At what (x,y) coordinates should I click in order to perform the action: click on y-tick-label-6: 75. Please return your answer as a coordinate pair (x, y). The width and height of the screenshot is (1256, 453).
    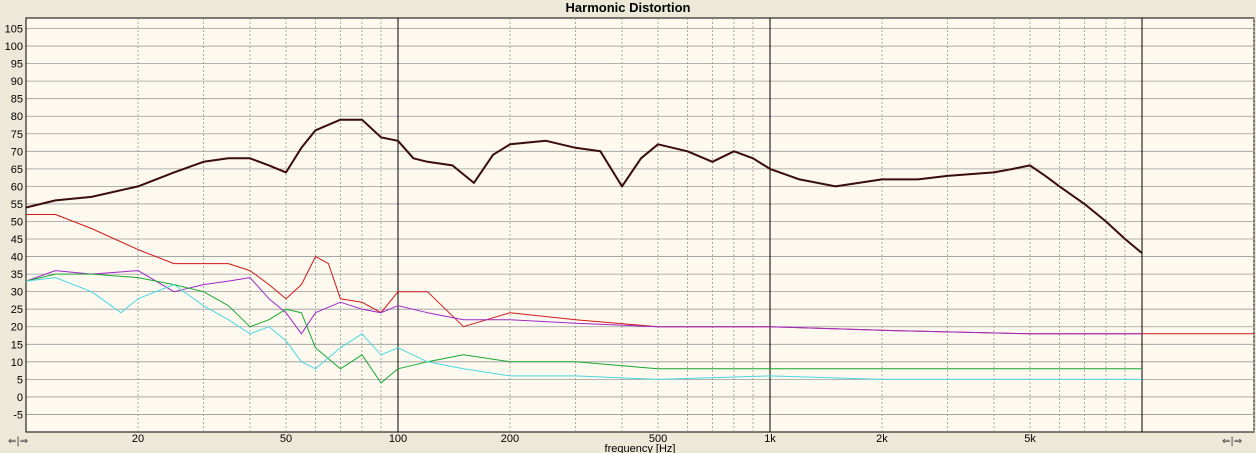
    Looking at the image, I should click on (17, 135).